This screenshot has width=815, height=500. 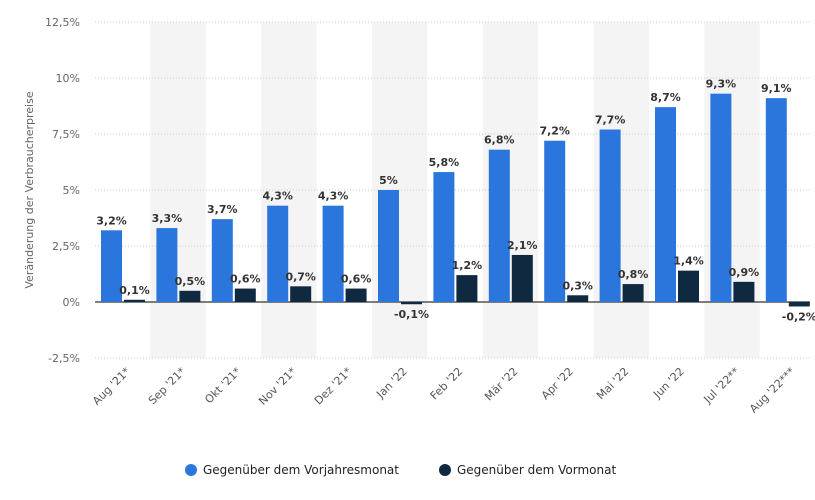 I want to click on y-tick-label: 10%, so click(x=68, y=78).